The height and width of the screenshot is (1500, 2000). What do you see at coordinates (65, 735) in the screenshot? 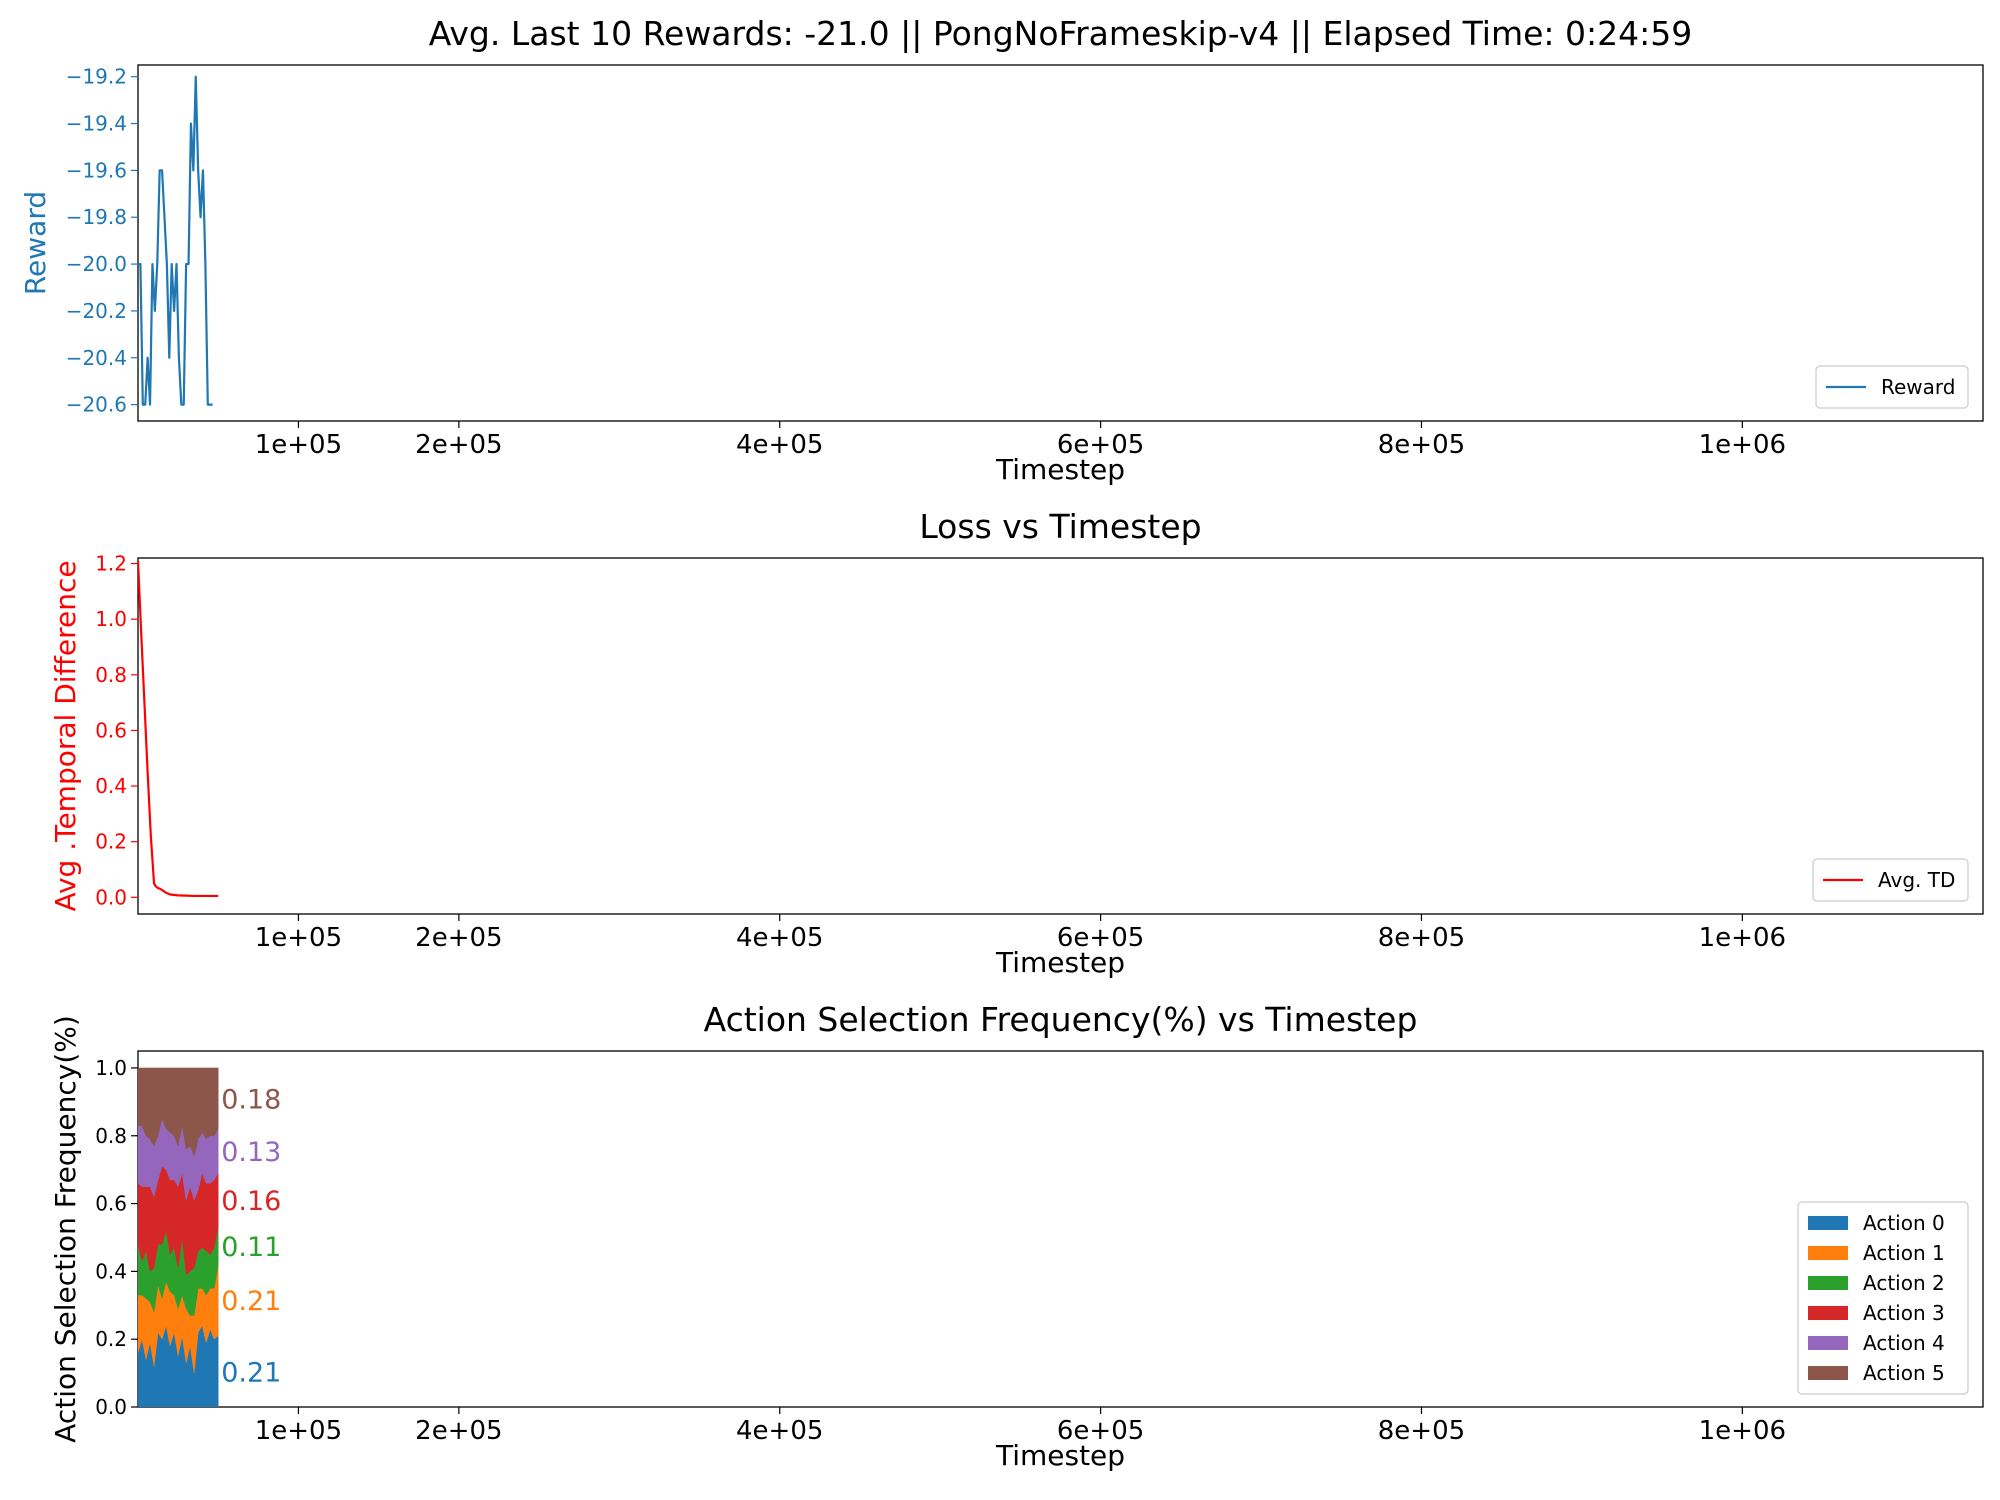
I see `y-axis-label: Avg .Temporal Difference` at bounding box center [65, 735].